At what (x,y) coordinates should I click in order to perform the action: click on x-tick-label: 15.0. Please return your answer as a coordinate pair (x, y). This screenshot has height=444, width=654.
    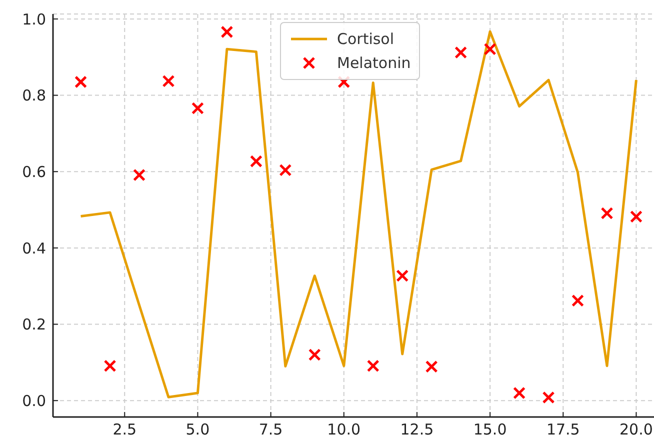
    Looking at the image, I should click on (490, 429).